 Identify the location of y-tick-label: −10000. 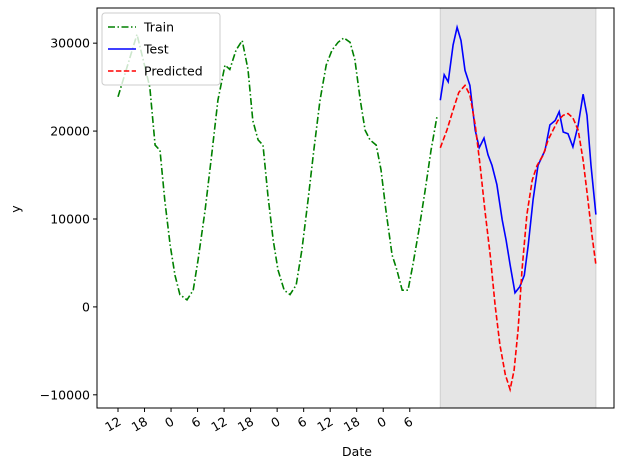
(65, 394).